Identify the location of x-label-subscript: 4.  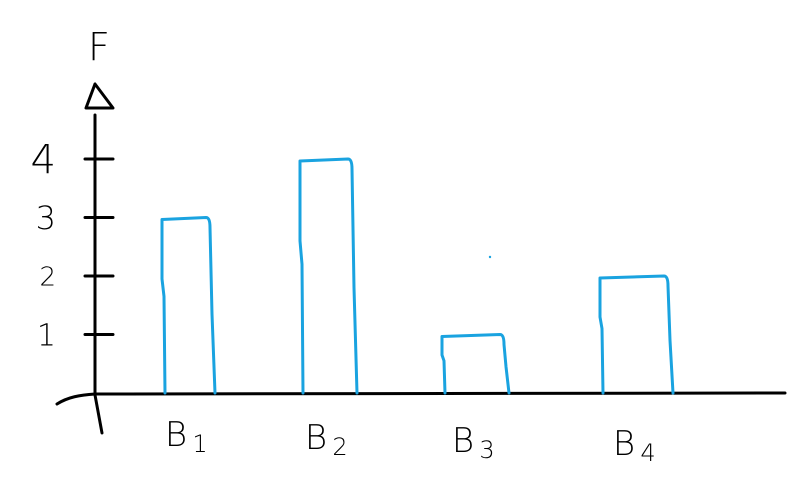
(647, 453).